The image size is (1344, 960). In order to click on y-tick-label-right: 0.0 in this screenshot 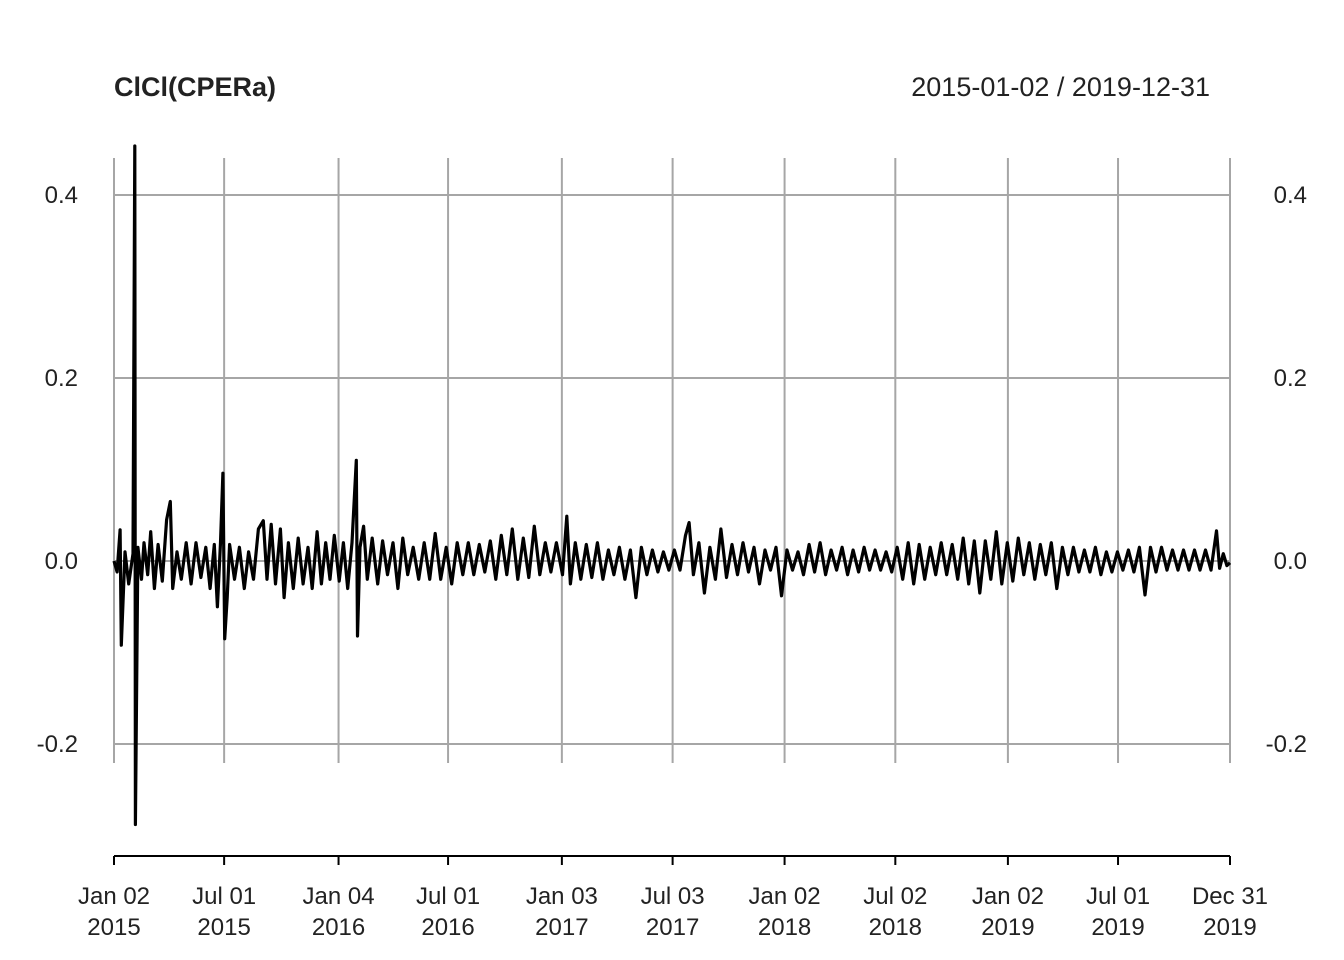, I will do `click(1290, 561)`.